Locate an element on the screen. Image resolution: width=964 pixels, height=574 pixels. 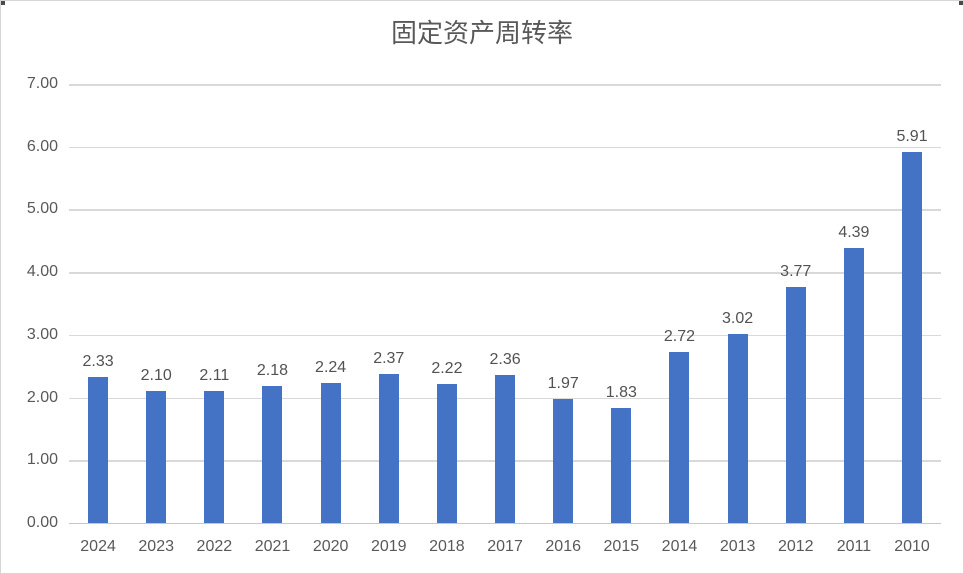
bar-2023 is located at coordinates (156, 457).